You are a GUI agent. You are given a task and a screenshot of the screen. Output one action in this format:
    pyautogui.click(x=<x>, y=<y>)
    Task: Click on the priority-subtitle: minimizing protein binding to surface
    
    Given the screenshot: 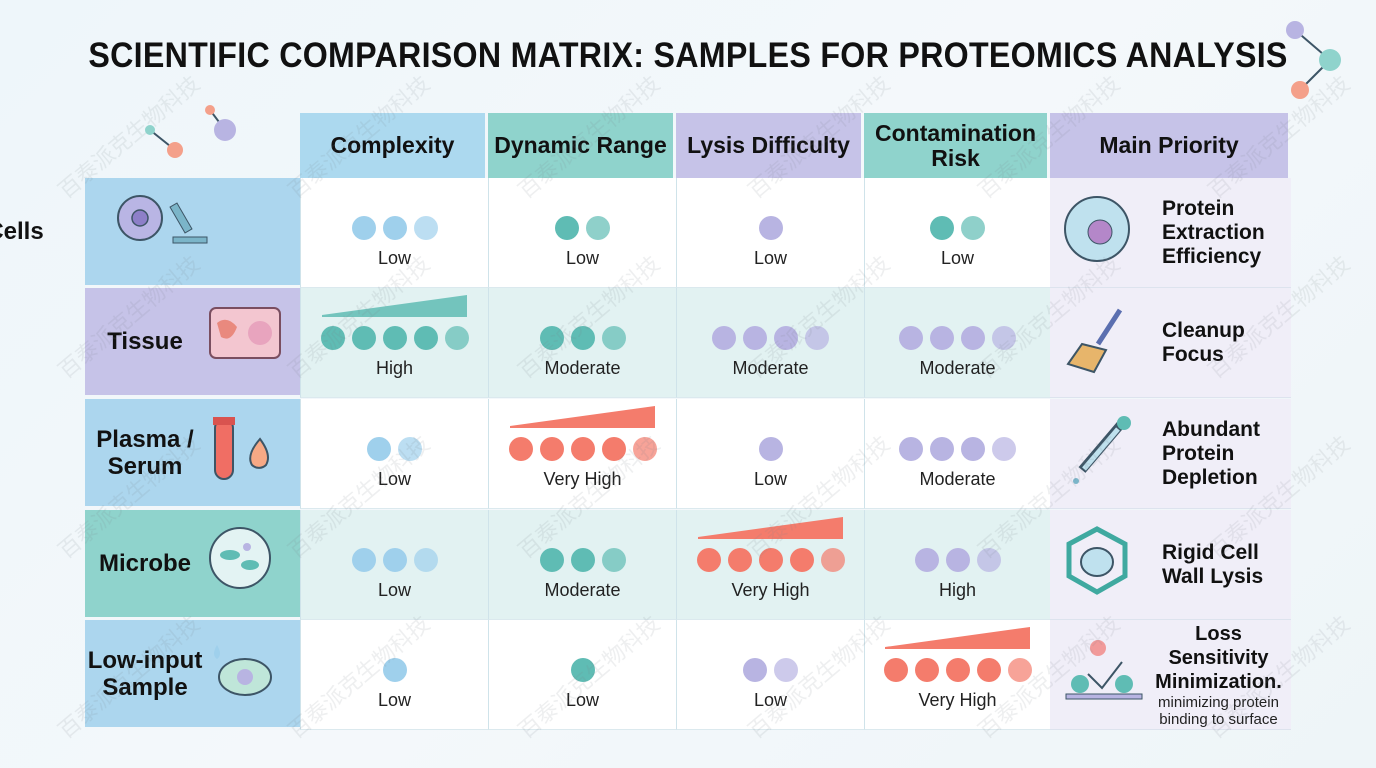 What is the action you would take?
    pyautogui.click(x=1218, y=710)
    